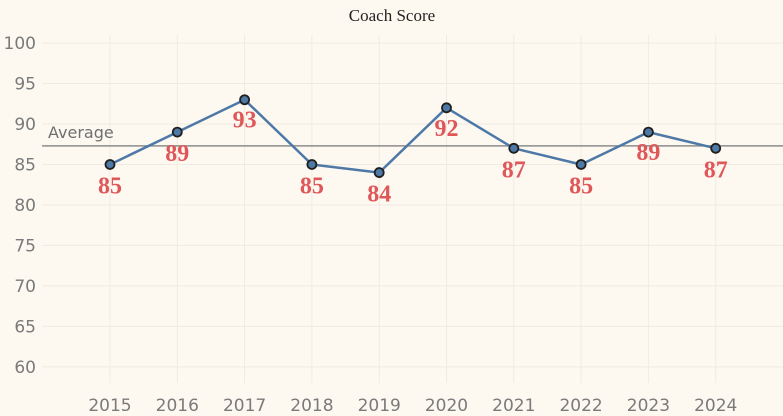 This screenshot has height=416, width=783. I want to click on x-tick-label: 2015, so click(109, 406).